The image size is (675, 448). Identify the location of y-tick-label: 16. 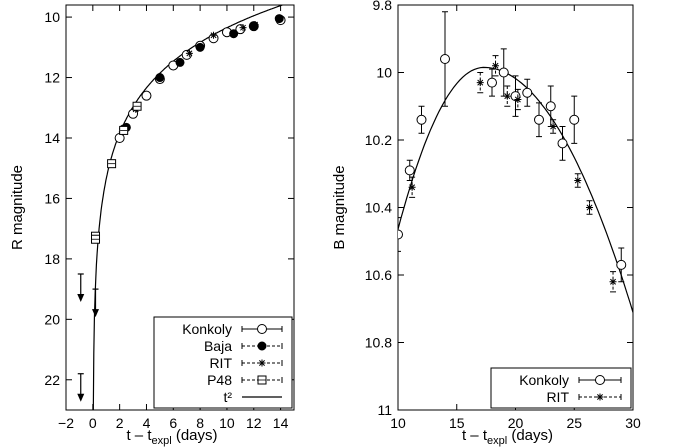
(52, 198).